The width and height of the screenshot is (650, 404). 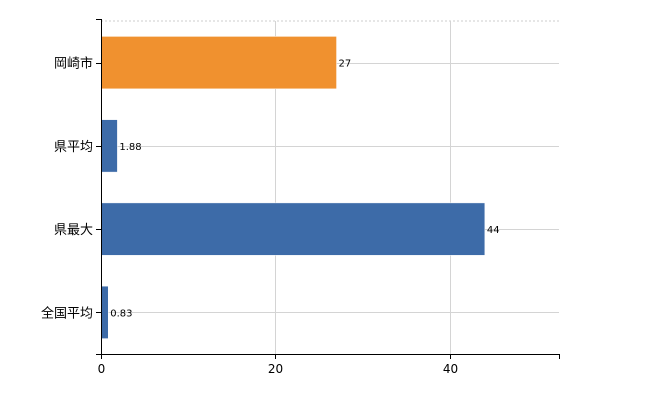 I want to click on x-tick-label-2: 40, so click(x=450, y=369).